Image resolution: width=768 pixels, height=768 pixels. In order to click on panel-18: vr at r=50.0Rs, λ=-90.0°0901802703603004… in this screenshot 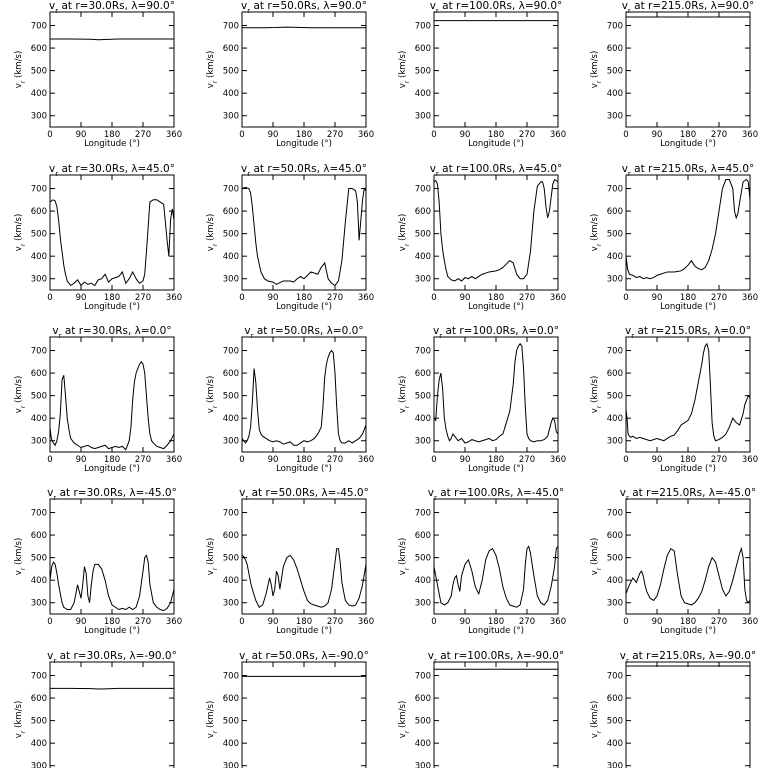, I will do `click(287, 709)`.